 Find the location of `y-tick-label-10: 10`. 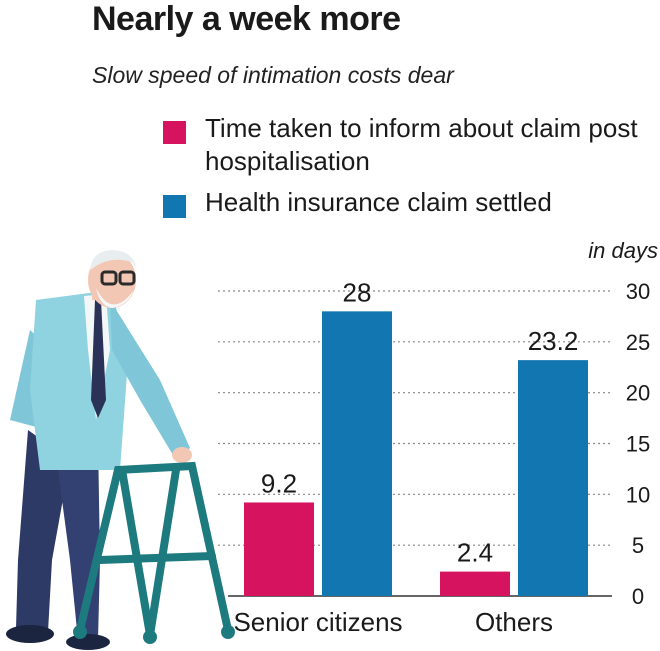

y-tick-label-10: 10 is located at coordinates (638, 494).